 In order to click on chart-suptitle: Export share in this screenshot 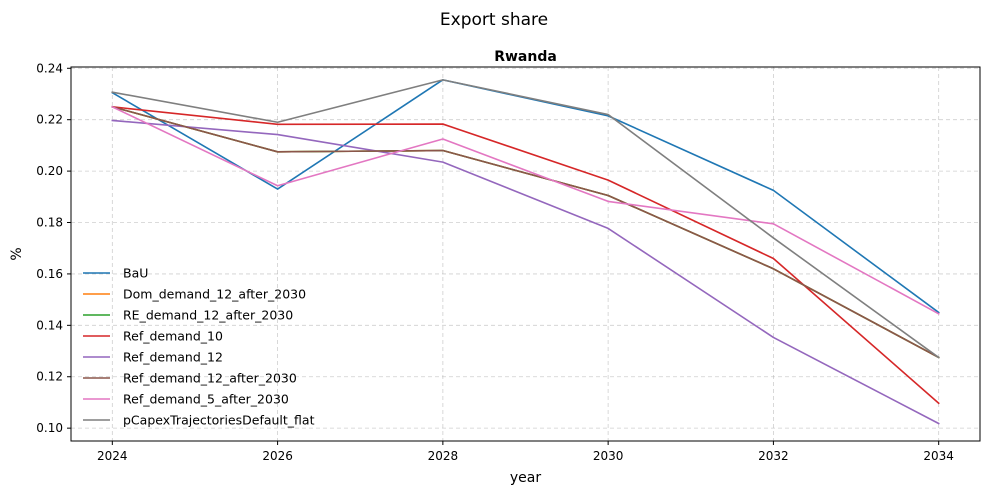, I will do `click(494, 20)`.